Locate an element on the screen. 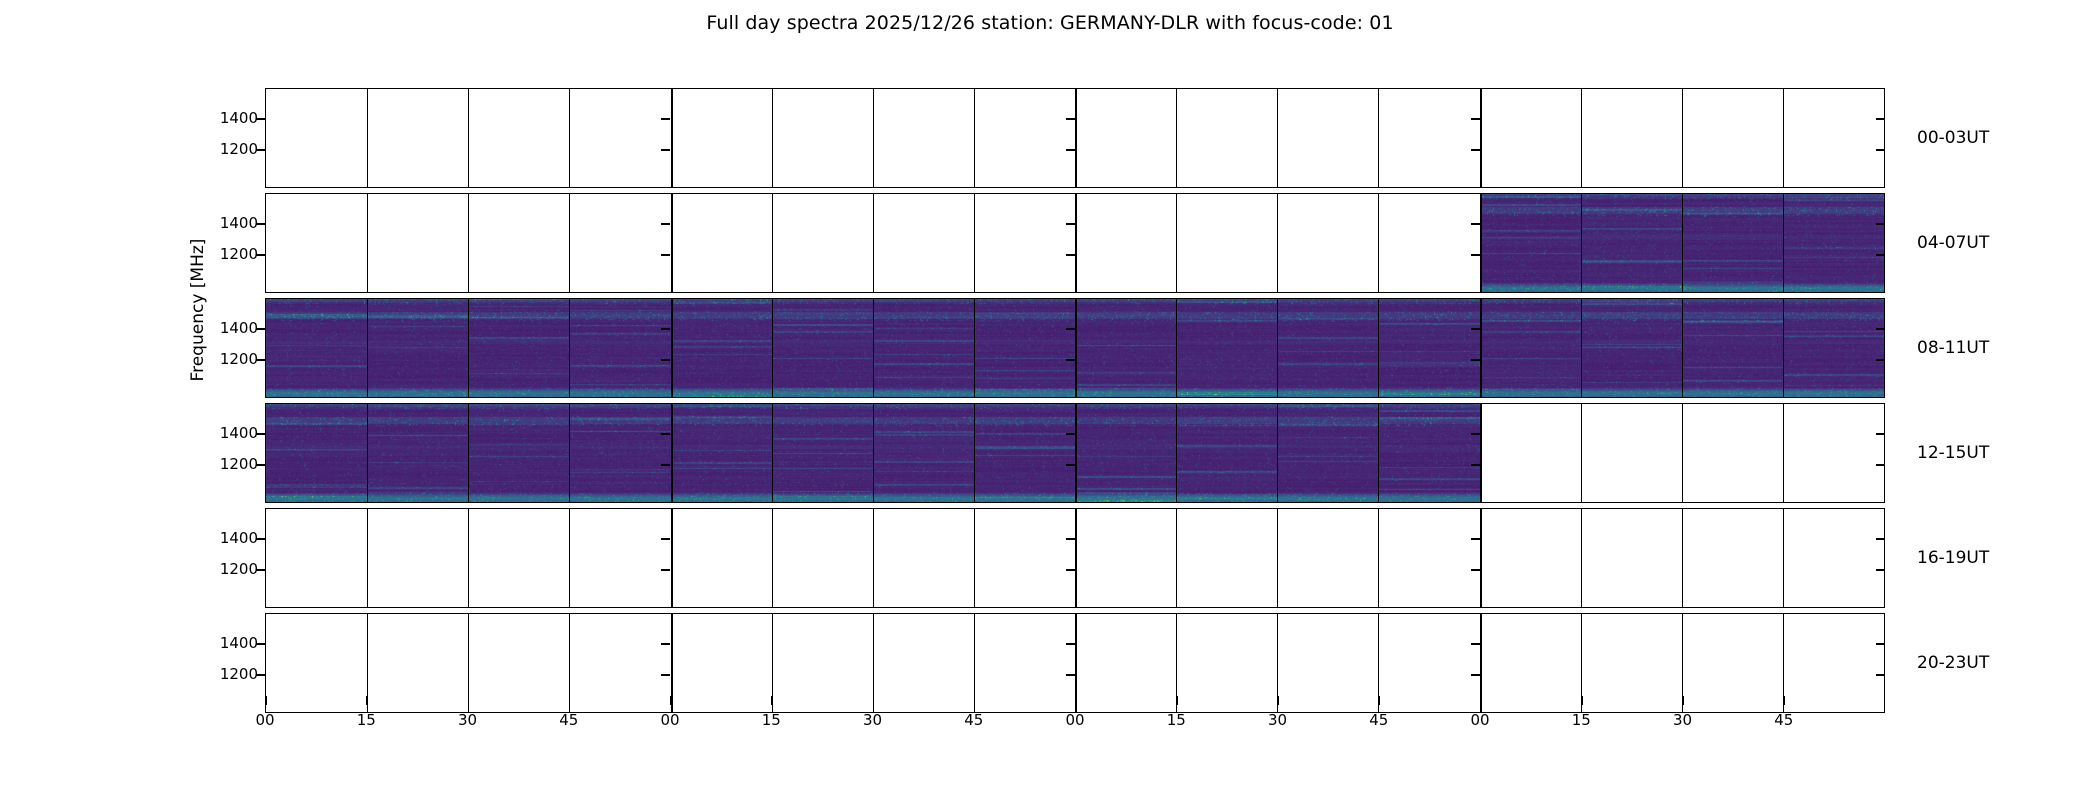 The width and height of the screenshot is (2100, 800). spectrogram-row-12to15: 1400 1200 12-15UT is located at coordinates (1104, 453).